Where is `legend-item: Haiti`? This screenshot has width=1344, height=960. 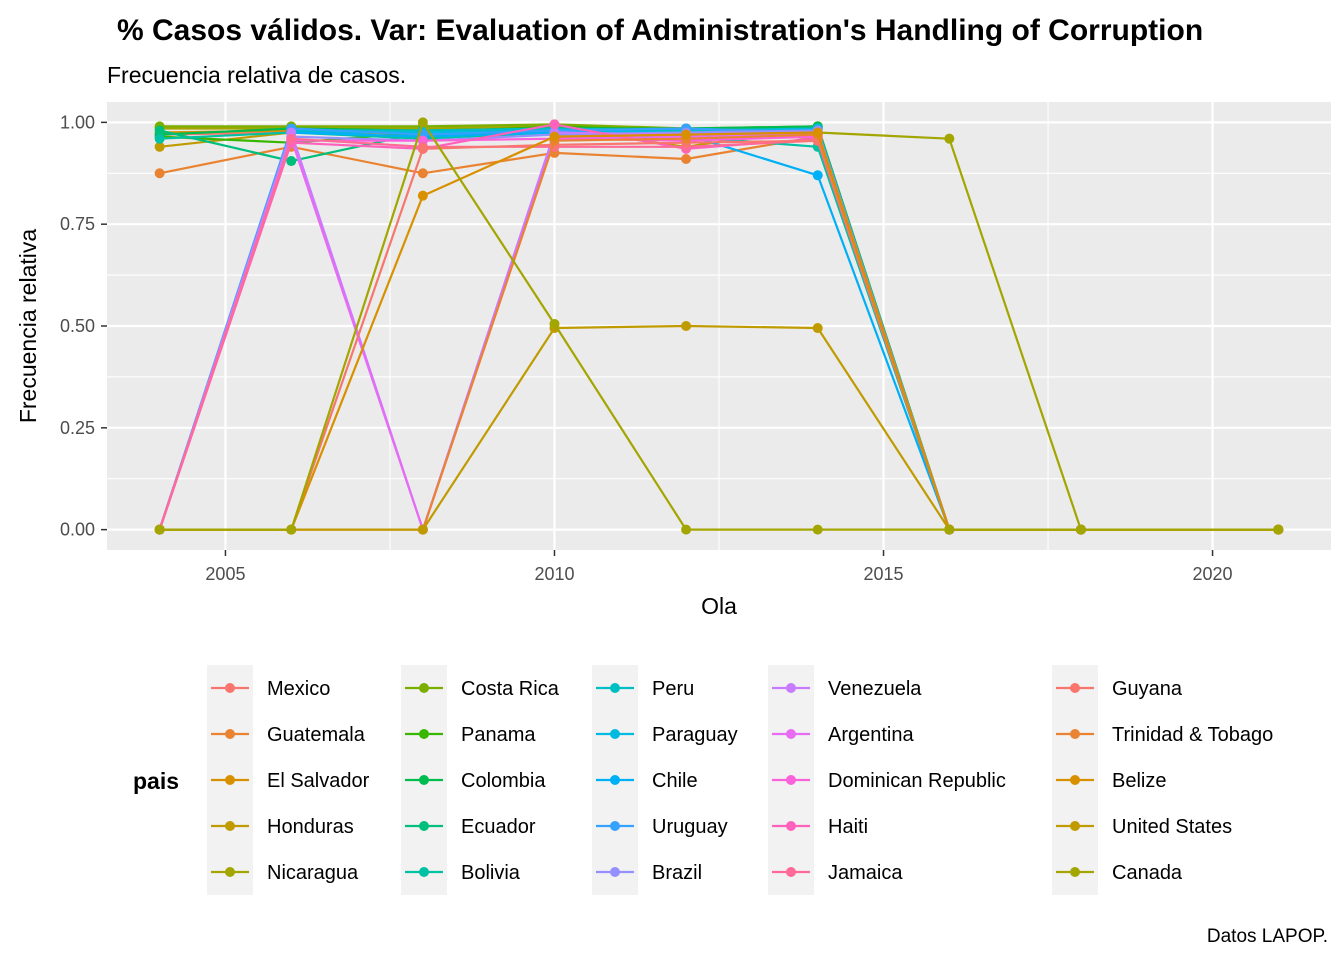 legend-item: Haiti is located at coordinates (818, 826).